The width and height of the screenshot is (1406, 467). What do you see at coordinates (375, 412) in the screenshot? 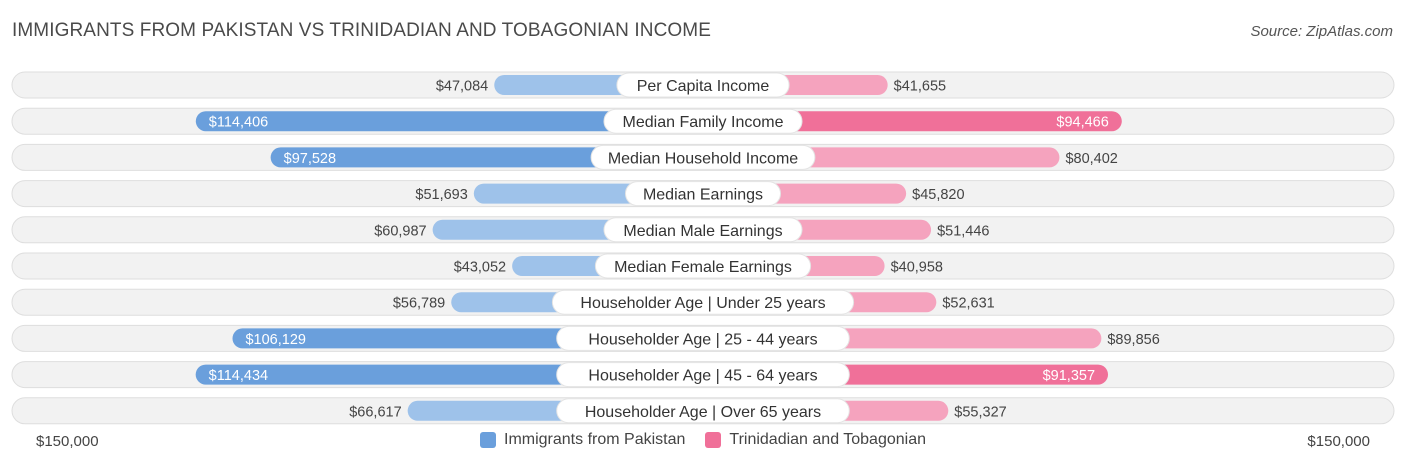
I see `value-label-pakistan: $66,617` at bounding box center [375, 412].